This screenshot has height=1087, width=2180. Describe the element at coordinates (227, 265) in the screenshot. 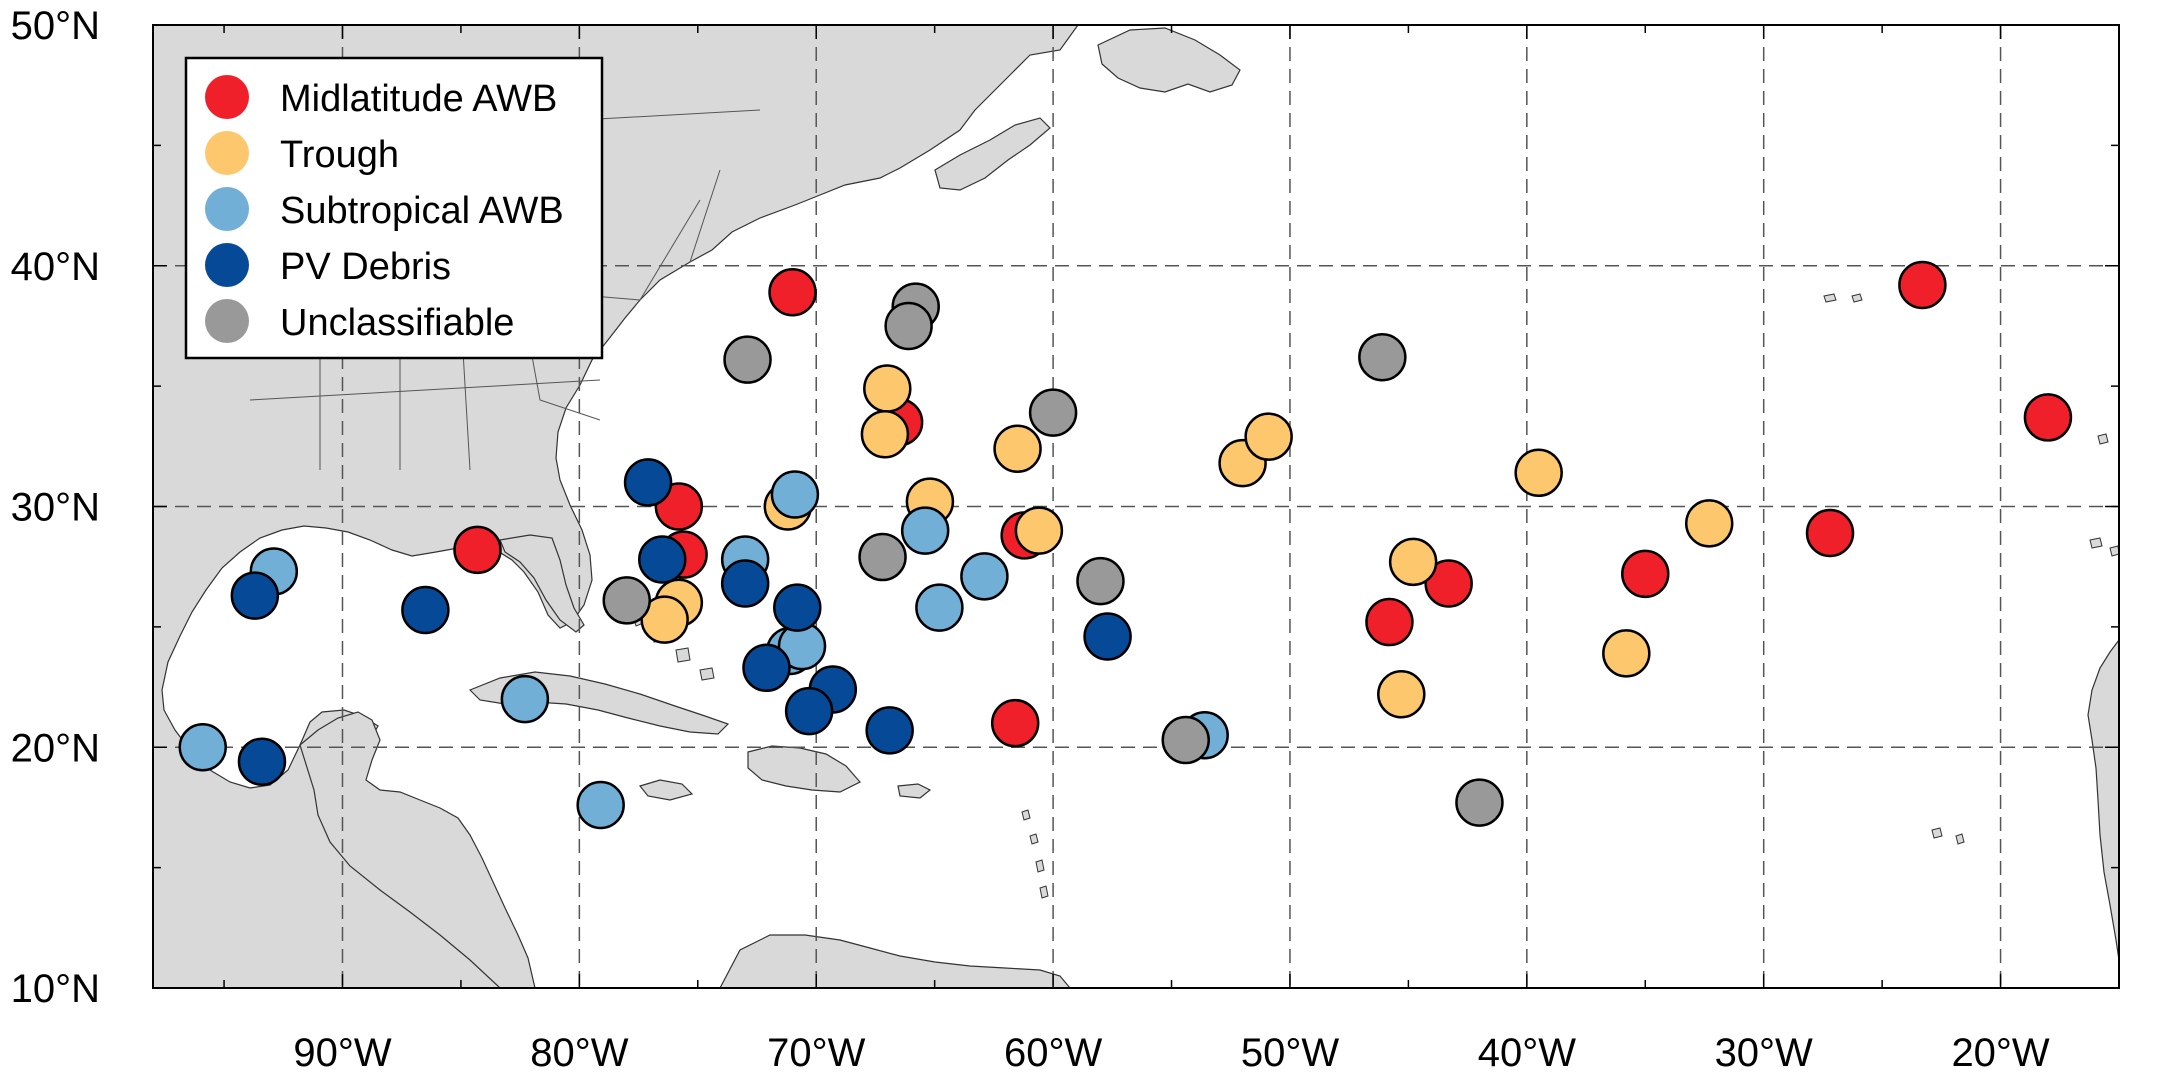

I see `legend-marker-pv-debris` at that location.